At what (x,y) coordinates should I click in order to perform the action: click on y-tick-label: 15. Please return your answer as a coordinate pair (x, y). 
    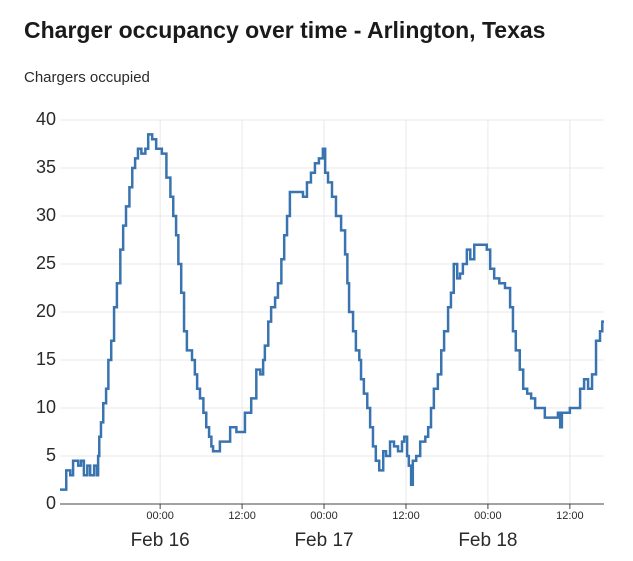
    Looking at the image, I should click on (46, 359).